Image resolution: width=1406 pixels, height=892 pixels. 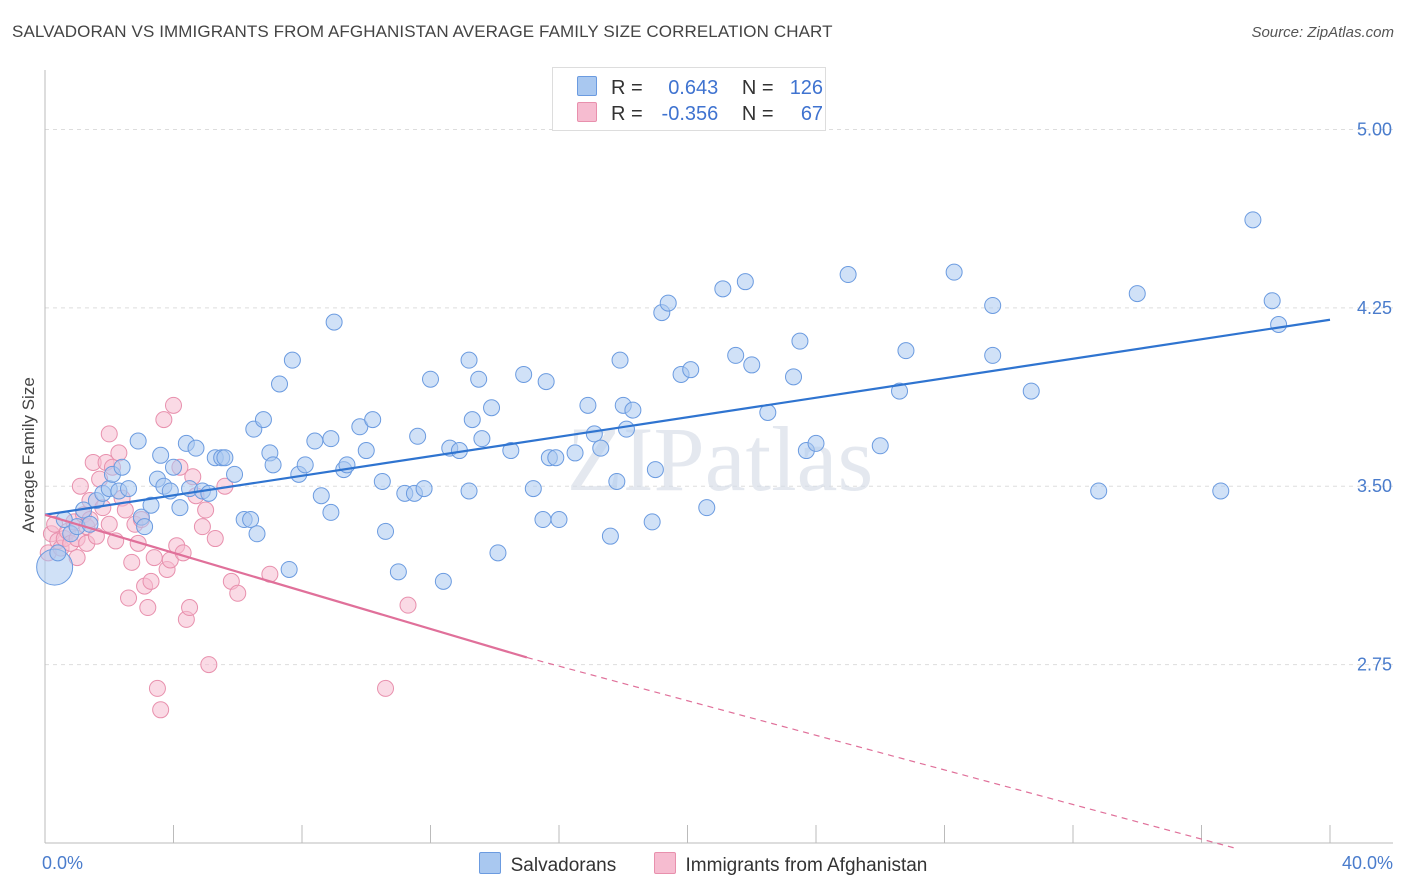 What do you see at coordinates (587, 112) in the screenshot?
I see `legend-swatch-pink` at bounding box center [587, 112].